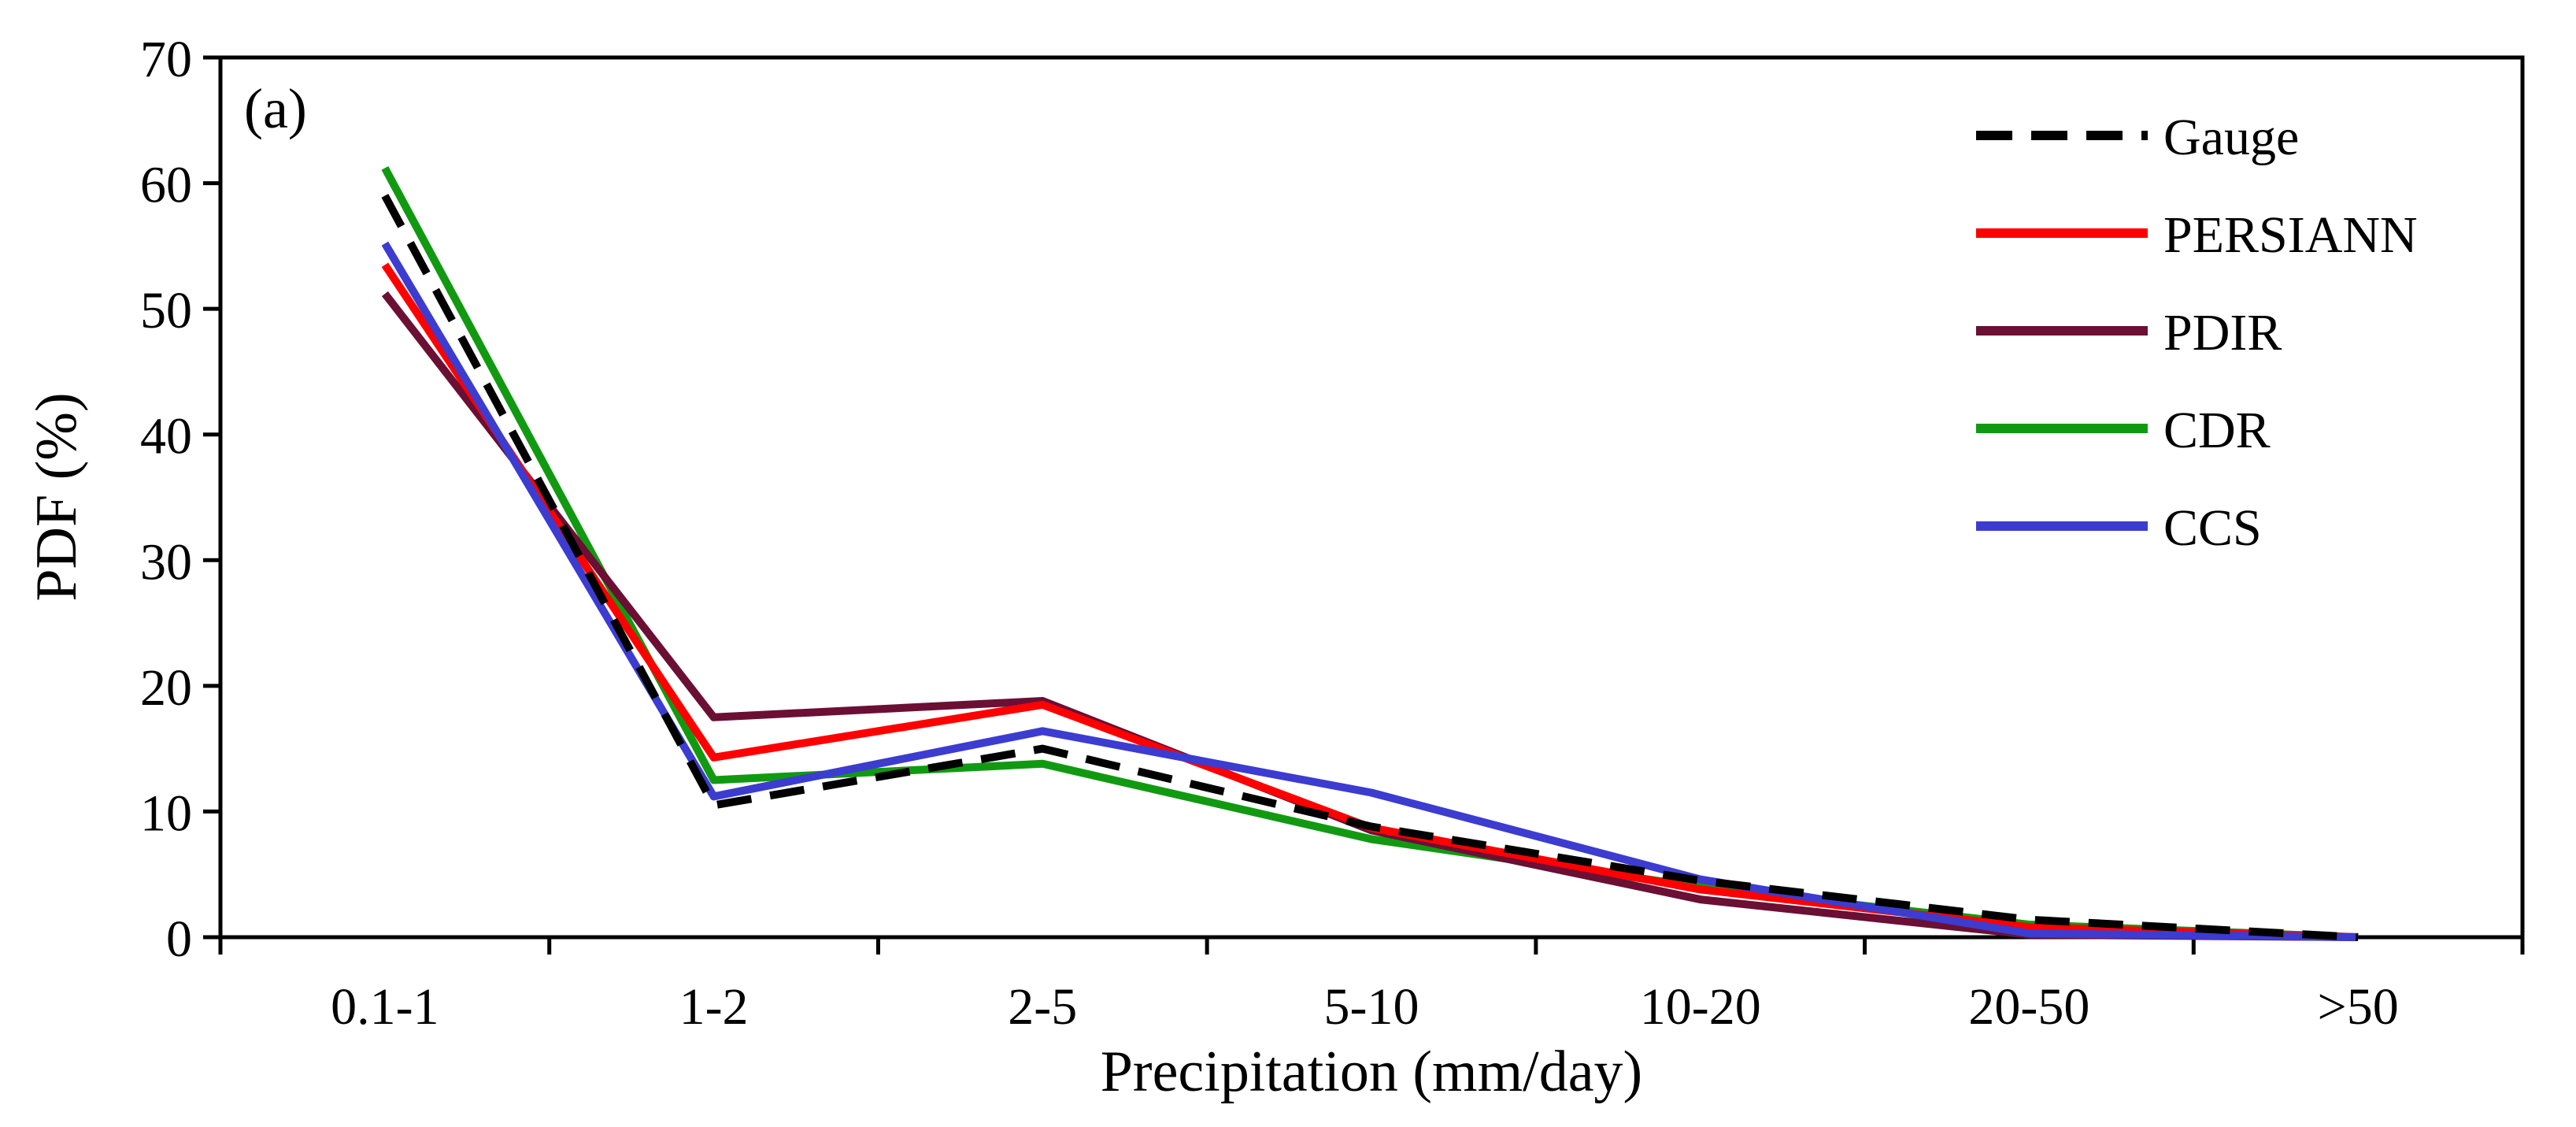 The height and width of the screenshot is (1127, 2576). What do you see at coordinates (166, 437) in the screenshot?
I see `y-tick-label: 40` at bounding box center [166, 437].